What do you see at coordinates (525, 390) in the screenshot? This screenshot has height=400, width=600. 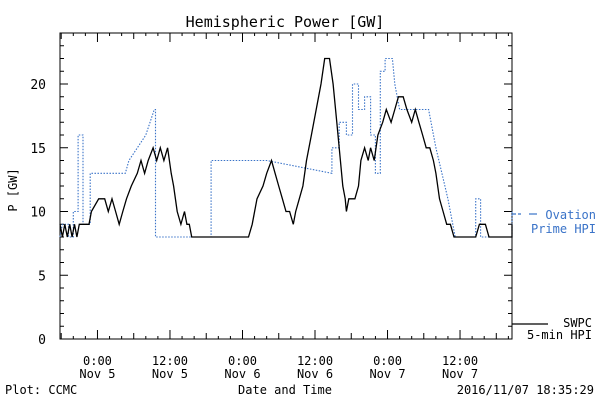 I see `plot-timestamp: 2016/11/07 18:35:29` at bounding box center [525, 390].